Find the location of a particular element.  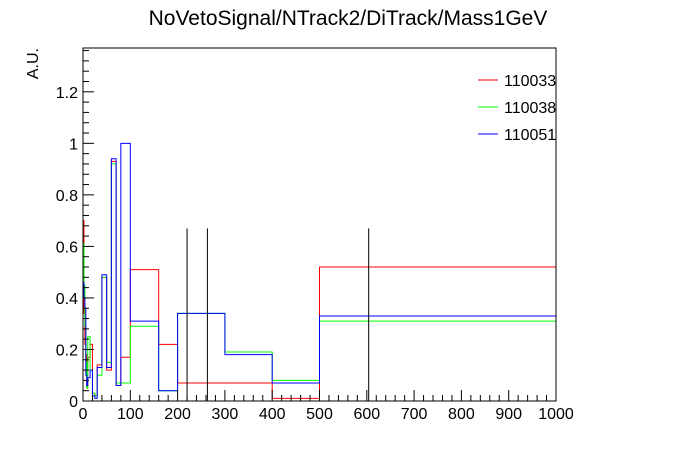

y-tick-label: 0.4 is located at coordinates (67, 299).